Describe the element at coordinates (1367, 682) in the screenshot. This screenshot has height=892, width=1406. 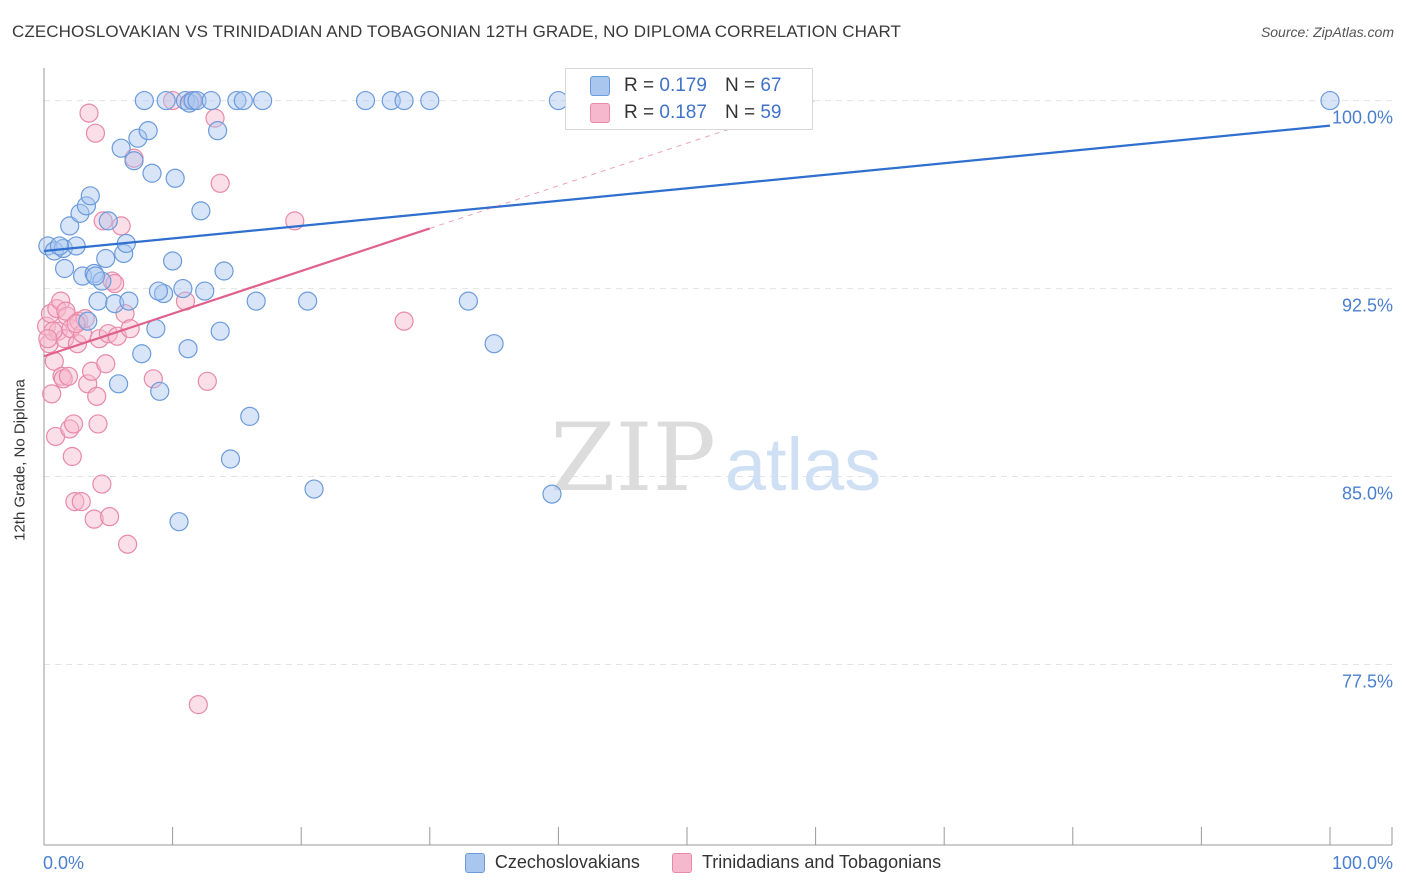
I see `y-tick-label: 77.5%` at that location.